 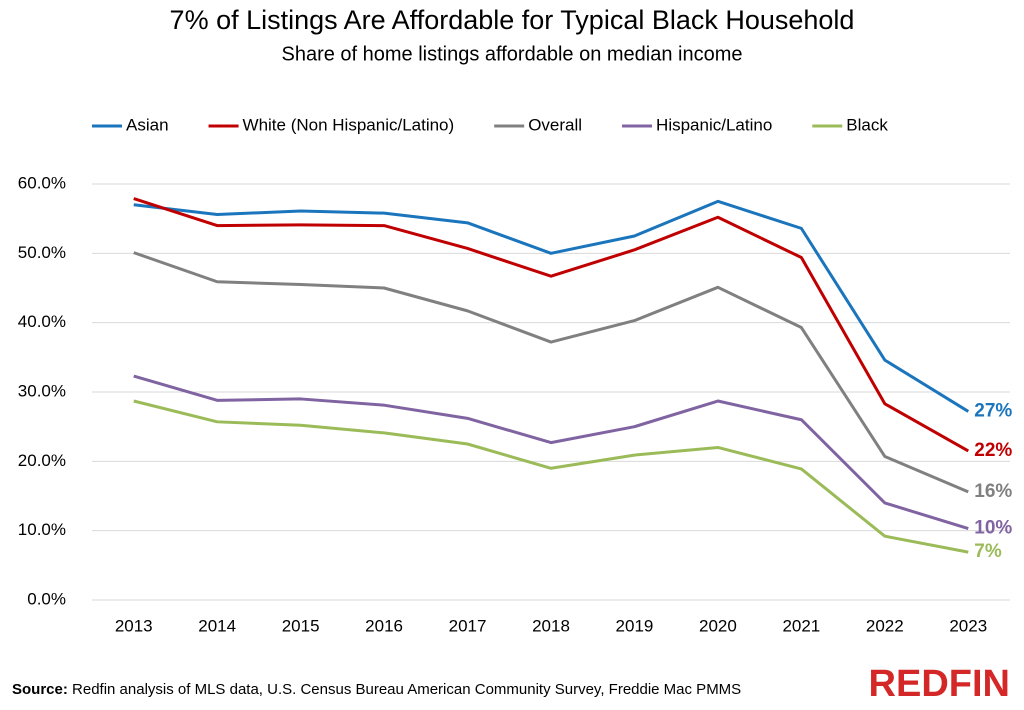 What do you see at coordinates (42, 460) in the screenshot?
I see `y-tick-label: 20.0%` at bounding box center [42, 460].